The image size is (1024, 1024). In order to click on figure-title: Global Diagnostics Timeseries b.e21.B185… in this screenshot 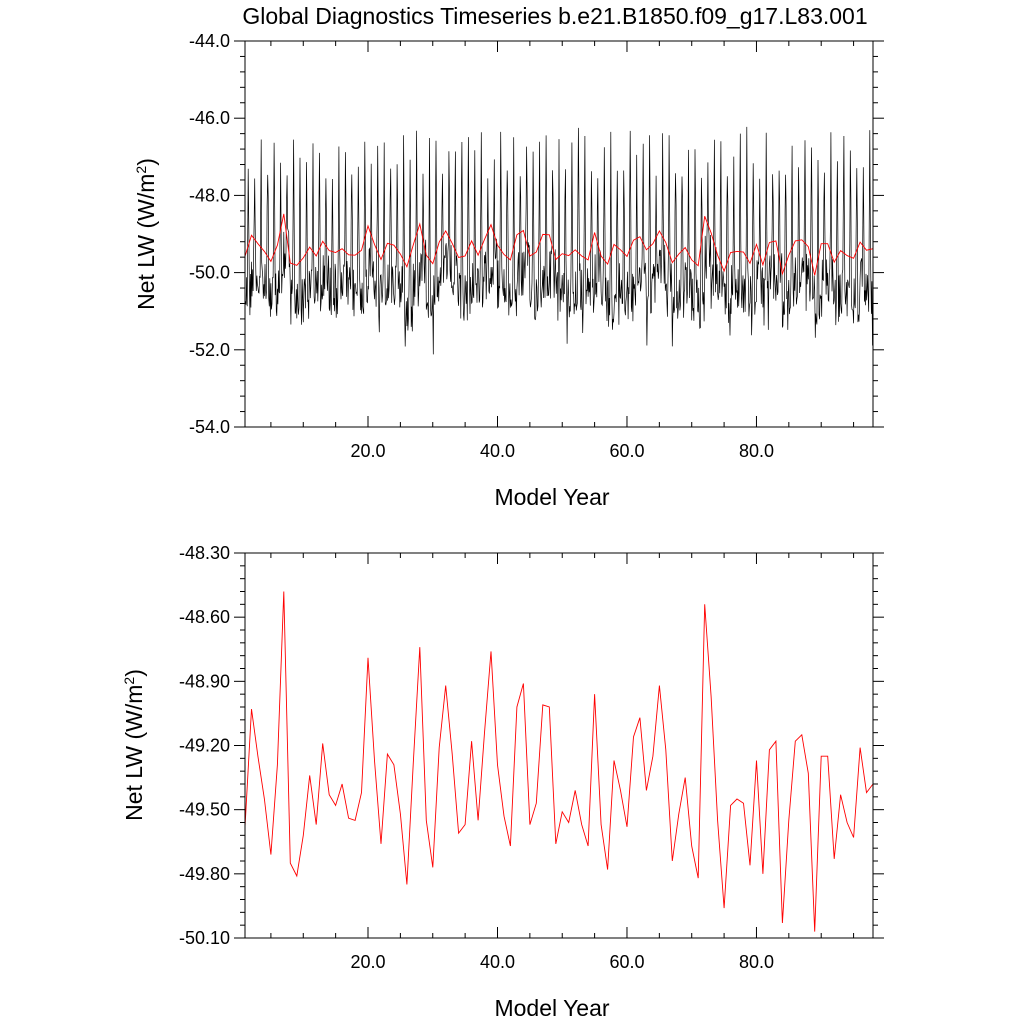, I will do `click(554, 16)`.